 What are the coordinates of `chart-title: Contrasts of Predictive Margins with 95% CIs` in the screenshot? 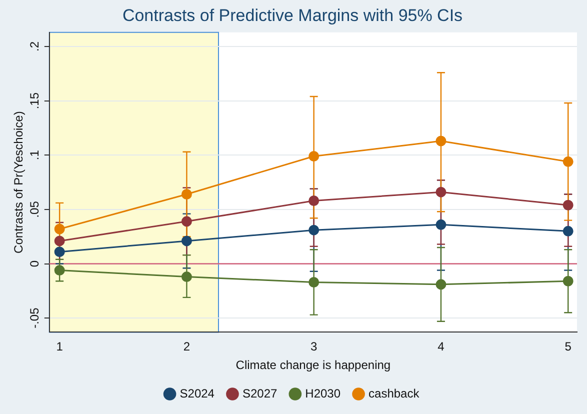 It's located at (292, 15).